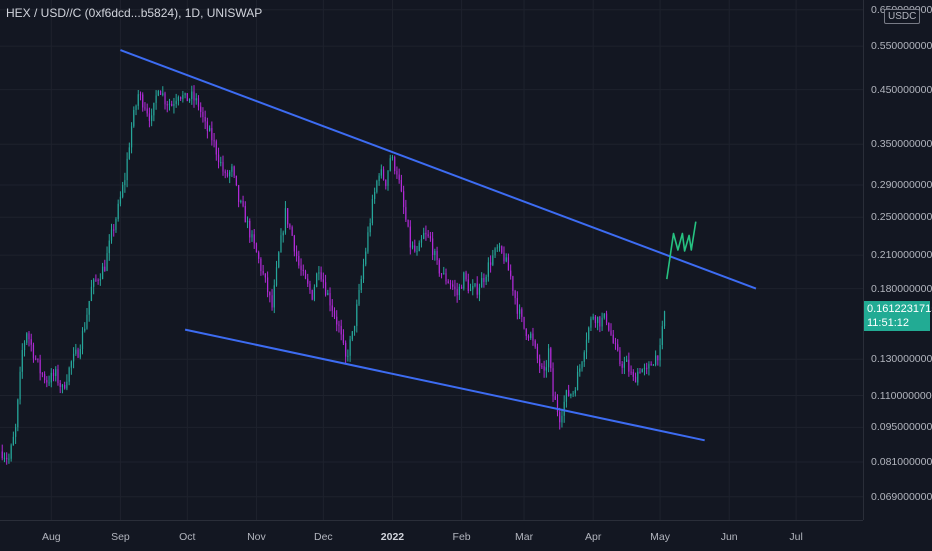 This screenshot has width=932, height=551. What do you see at coordinates (51, 537) in the screenshot?
I see `time-axis-tick-label: Aug` at bounding box center [51, 537].